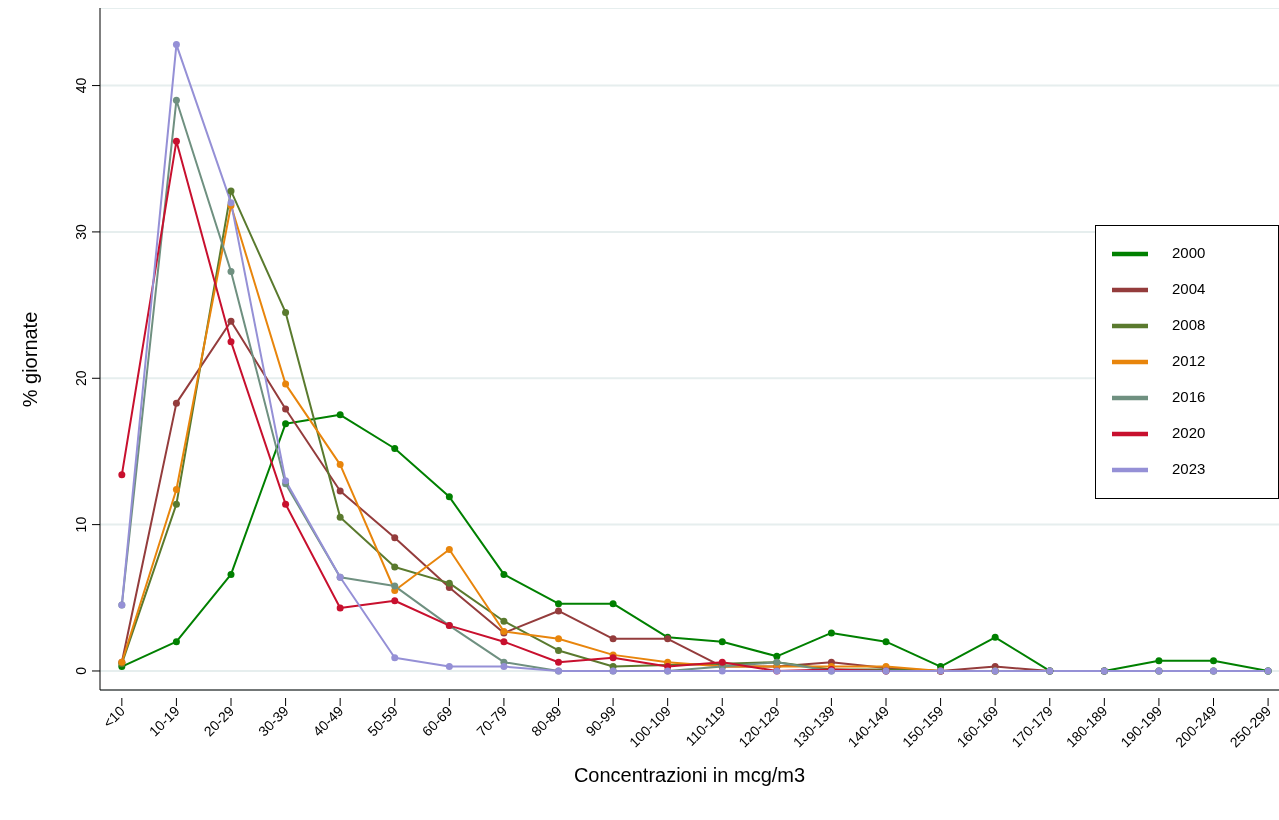  I want to click on y-tick-label: 0, so click(81, 670).